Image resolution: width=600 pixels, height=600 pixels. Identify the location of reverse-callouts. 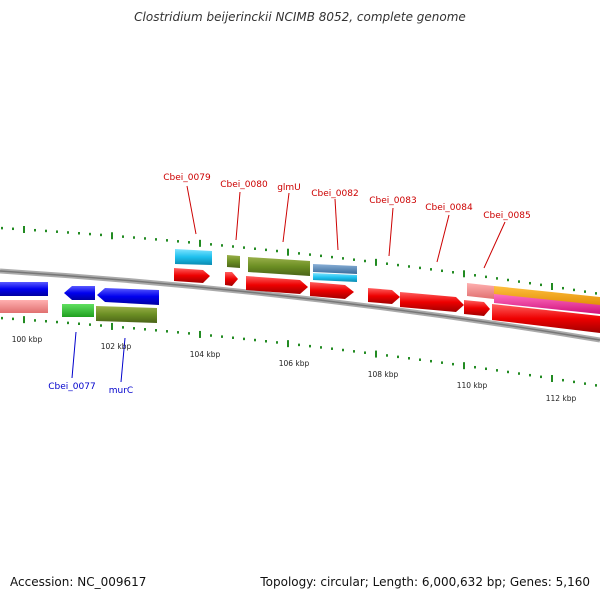
(98, 357).